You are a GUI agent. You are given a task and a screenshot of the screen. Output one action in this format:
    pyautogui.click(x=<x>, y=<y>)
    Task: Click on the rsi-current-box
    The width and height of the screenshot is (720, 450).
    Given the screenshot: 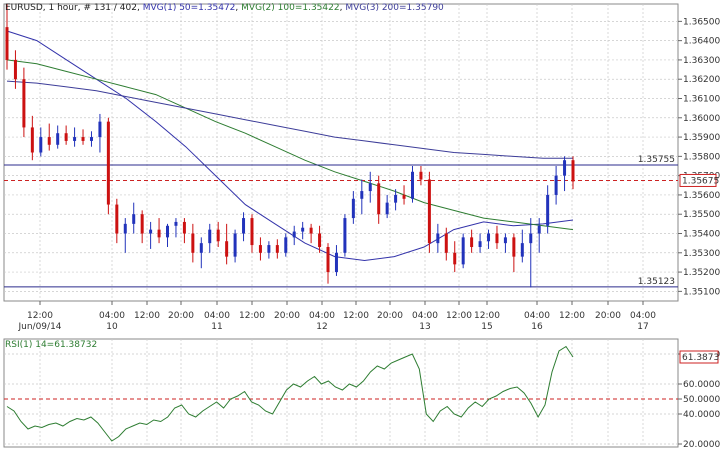 What is the action you would take?
    pyautogui.click(x=699, y=357)
    